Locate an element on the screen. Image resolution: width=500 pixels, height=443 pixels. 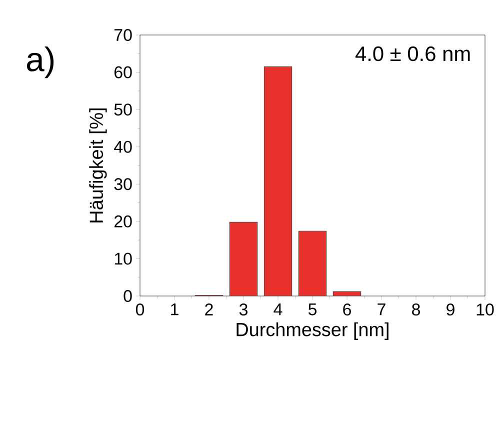
x-tick-label: 7 is located at coordinates (382, 310).